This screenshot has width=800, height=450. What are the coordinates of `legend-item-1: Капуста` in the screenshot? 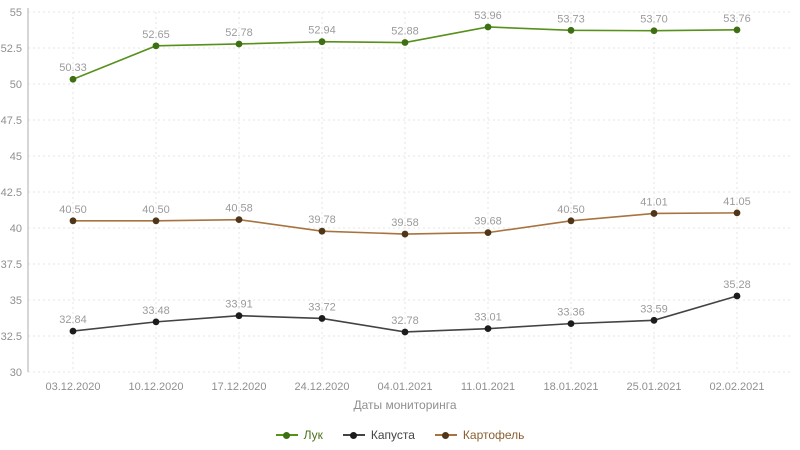 It's located at (378, 435).